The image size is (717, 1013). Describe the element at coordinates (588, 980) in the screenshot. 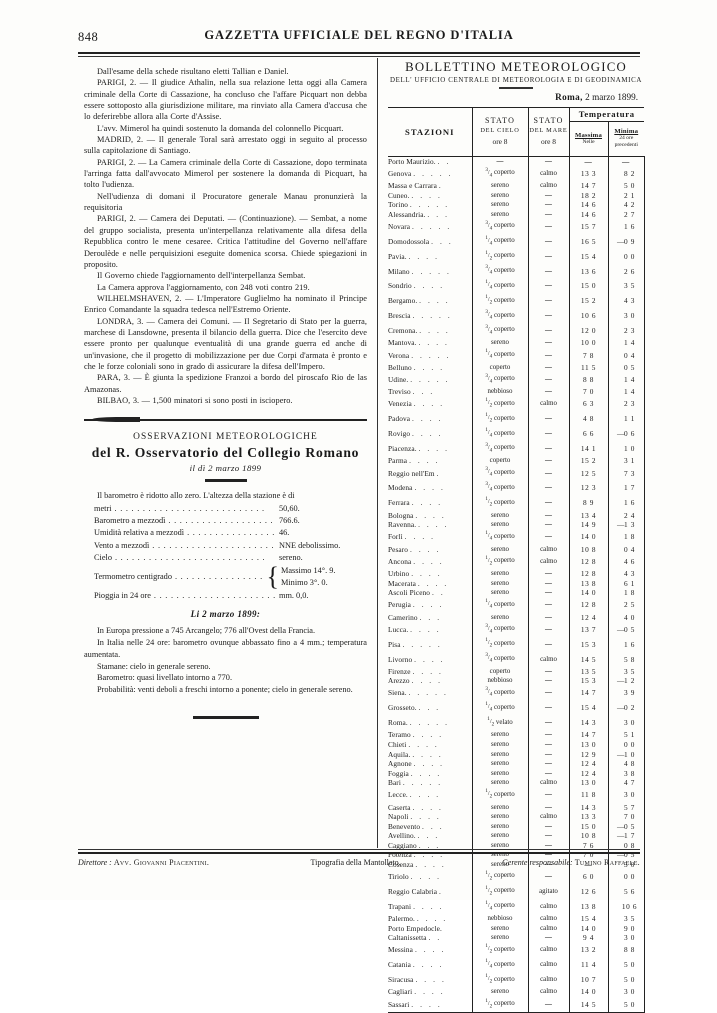

I see `cell-temperatura-massima: 10 7` at that location.